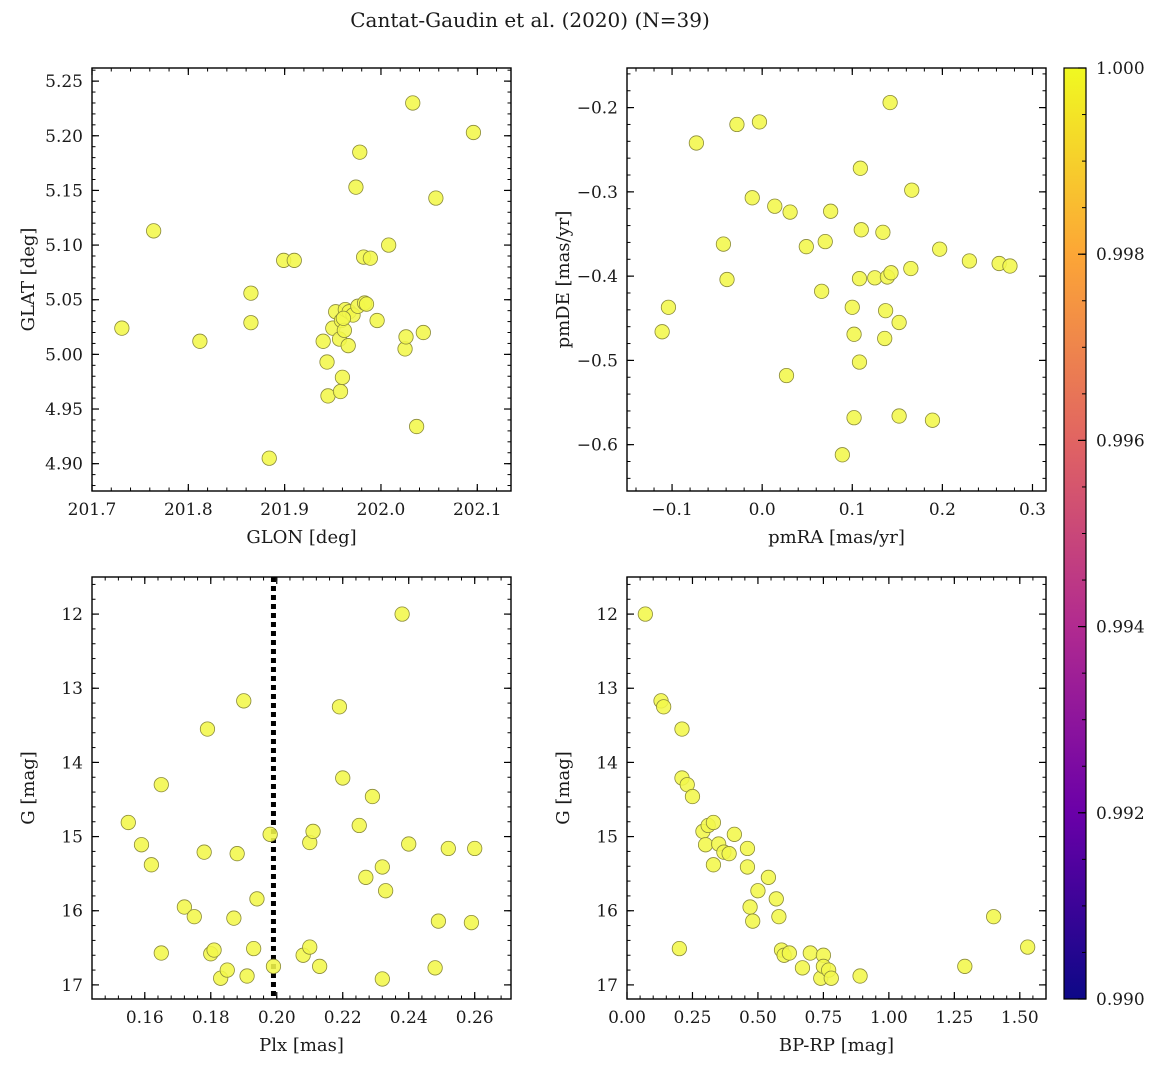 The width and height of the screenshot is (1161, 1067). Describe the element at coordinates (597, 361) in the screenshot. I see `proper-motion-y-tick-label: −0.5` at that location.